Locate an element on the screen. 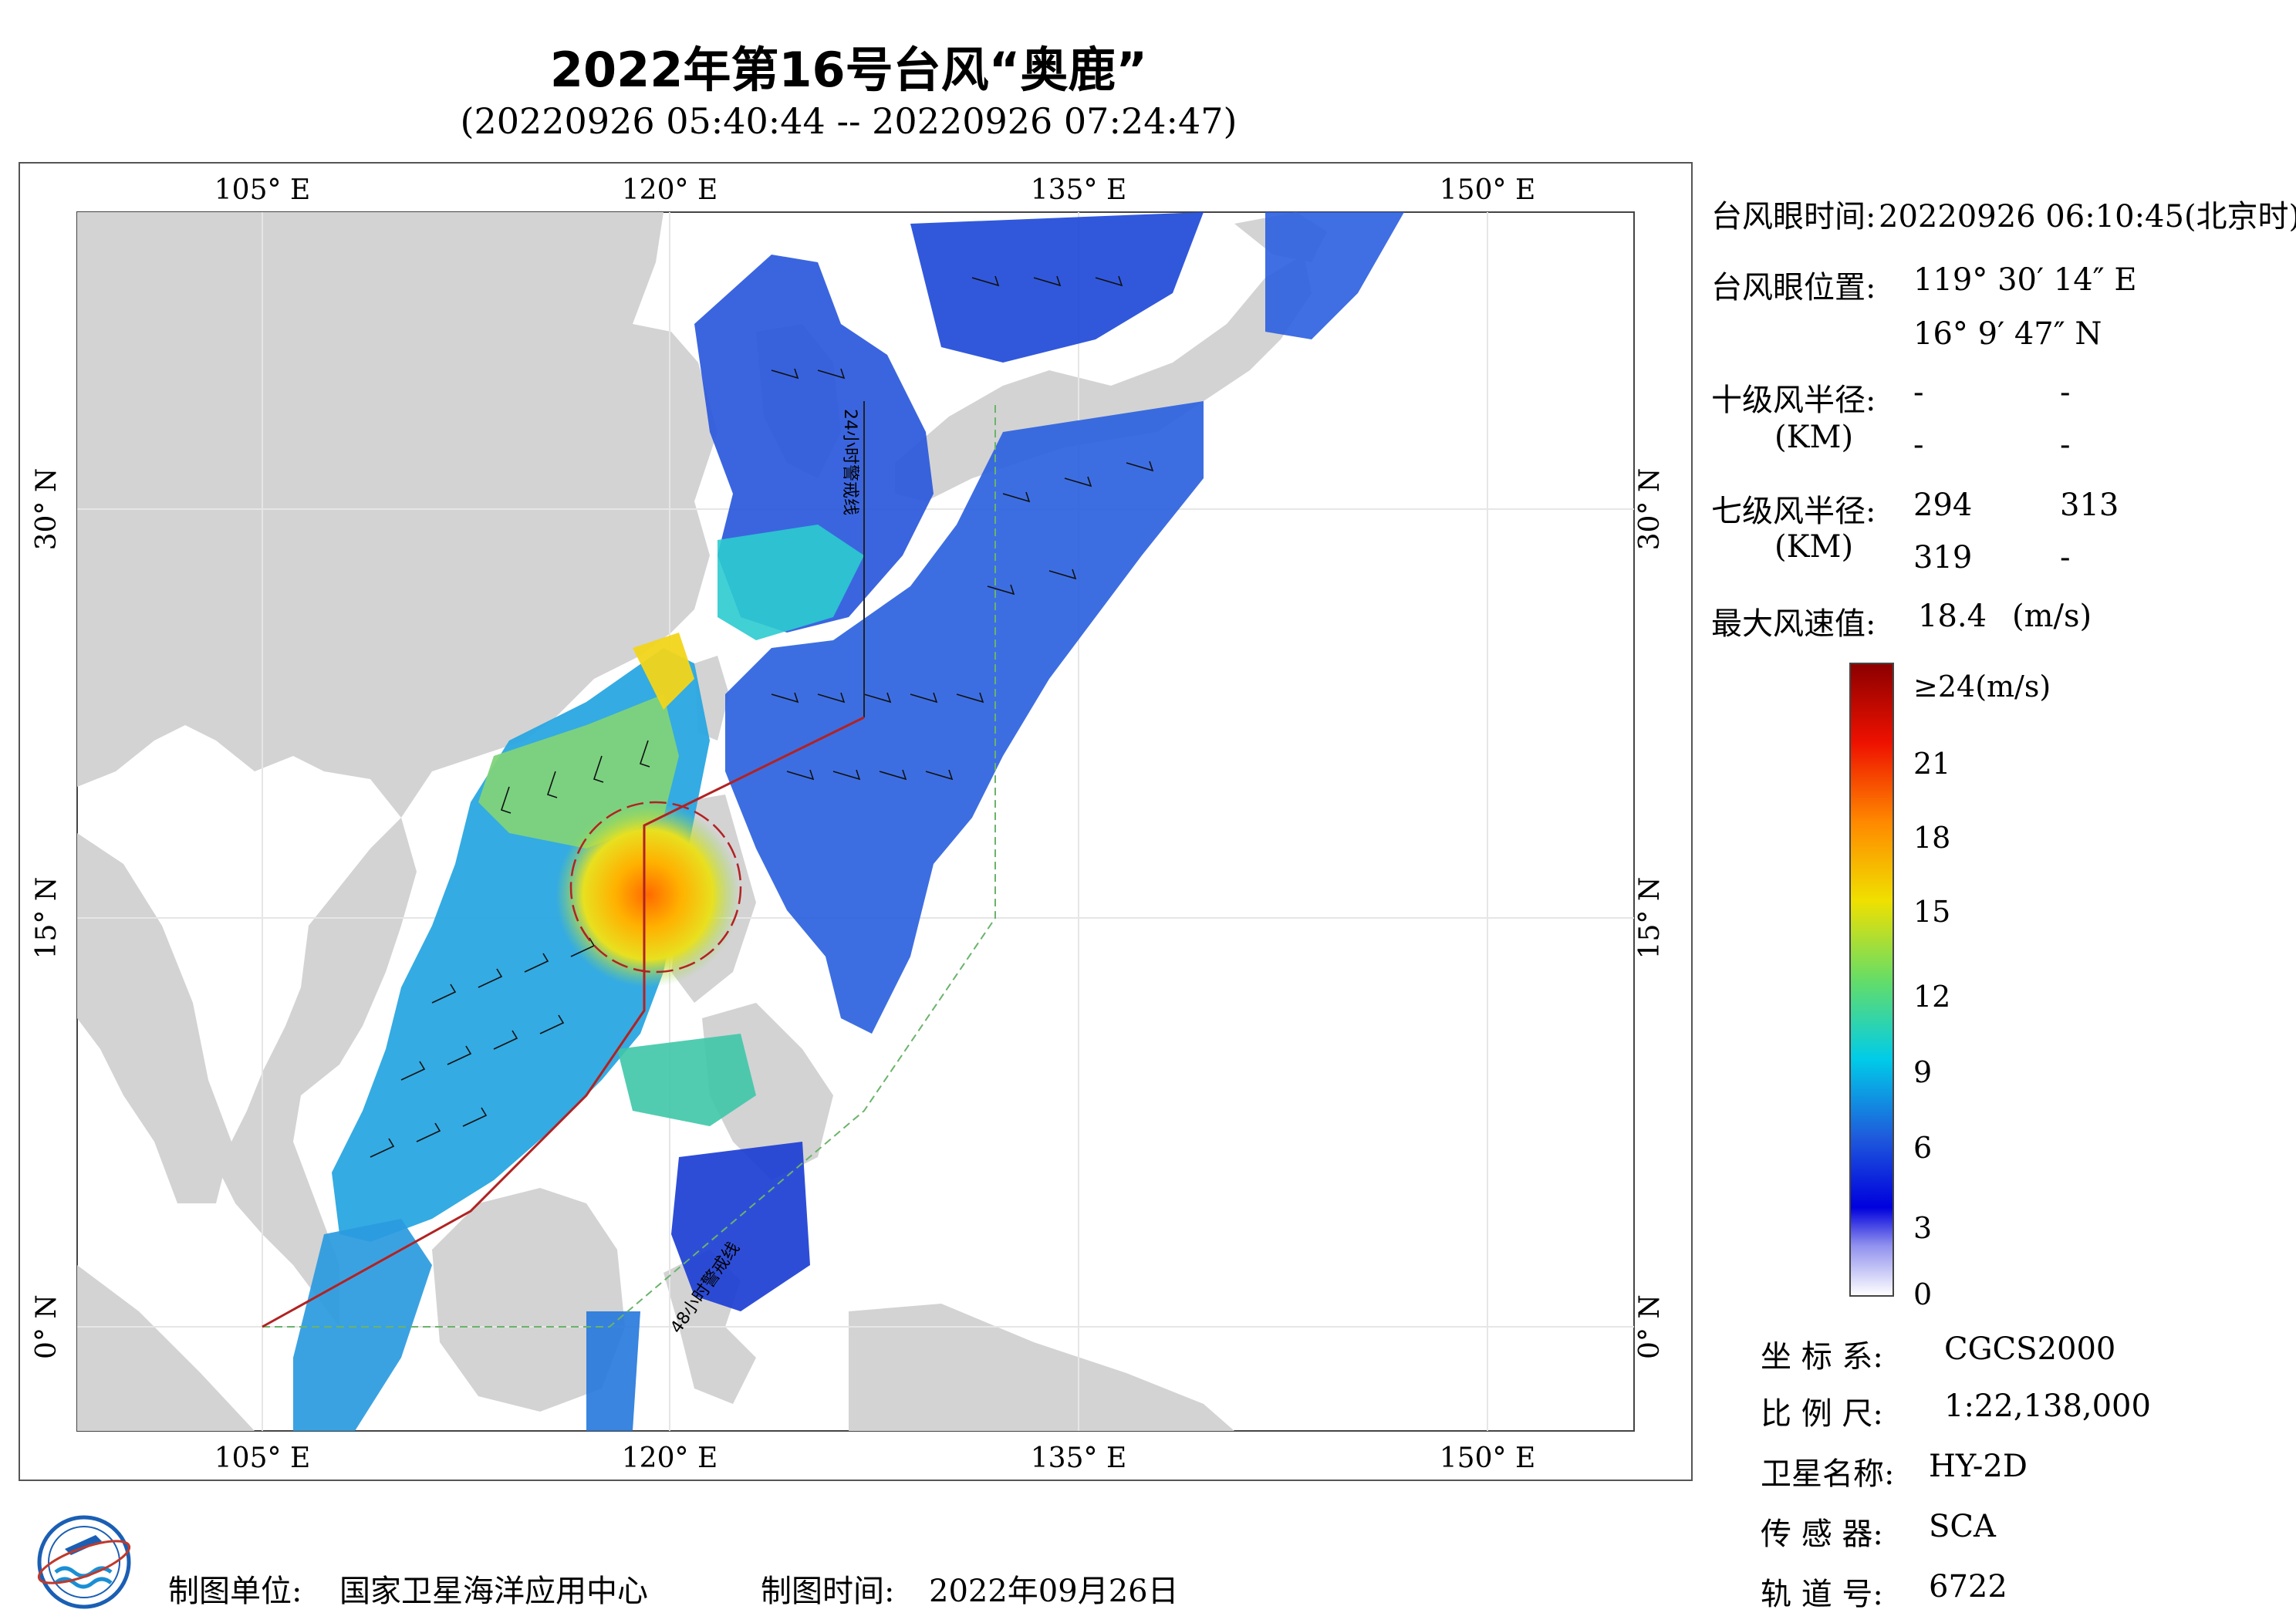 This screenshot has width=2296, height=1623. lat-labels-right: 30° N 15° N 0° N is located at coordinates (1650, 913).